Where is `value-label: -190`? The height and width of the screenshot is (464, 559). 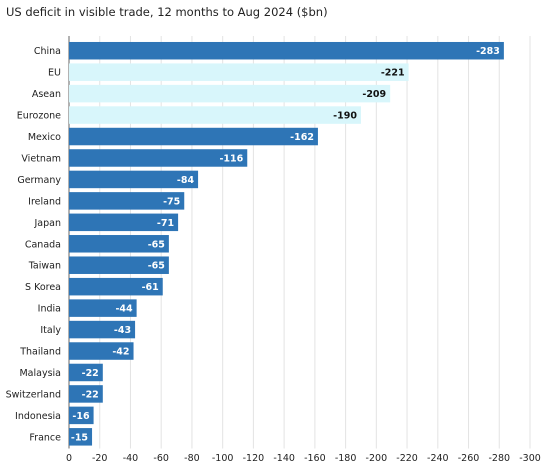 value-label: -190 is located at coordinates (345, 116).